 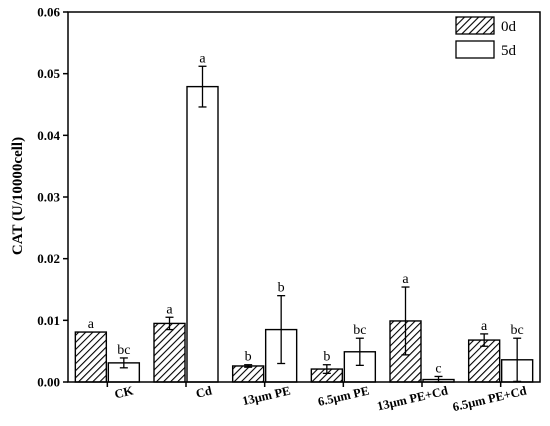 What do you see at coordinates (48, 258) in the screenshot?
I see `y-tick-label-2: 0.02` at bounding box center [48, 258].